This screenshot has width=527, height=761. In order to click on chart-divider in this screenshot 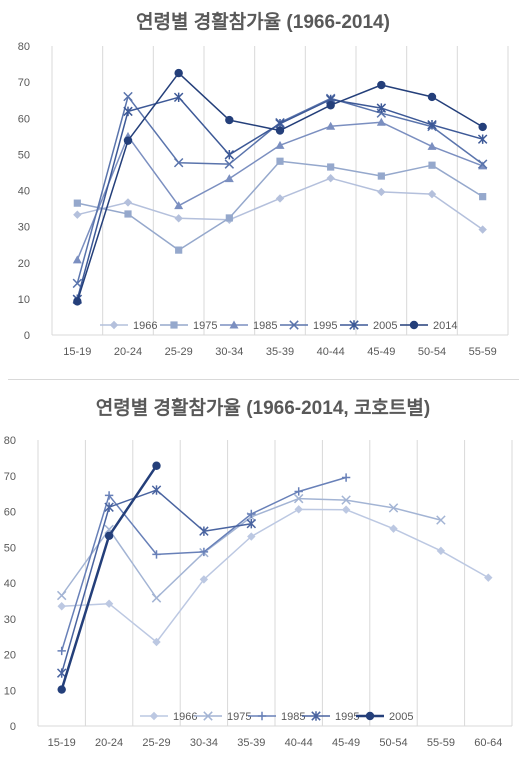, I will do `click(263, 379)`.